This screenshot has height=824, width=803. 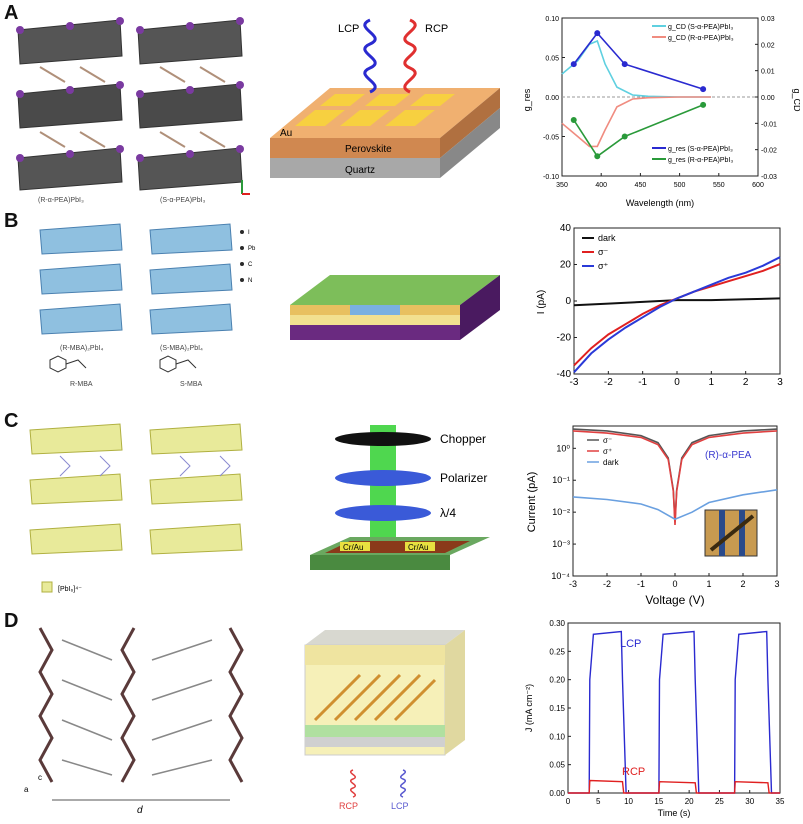 What do you see at coordinates (242, 256) in the screenshot?
I see `atom-key-b` at bounding box center [242, 256].